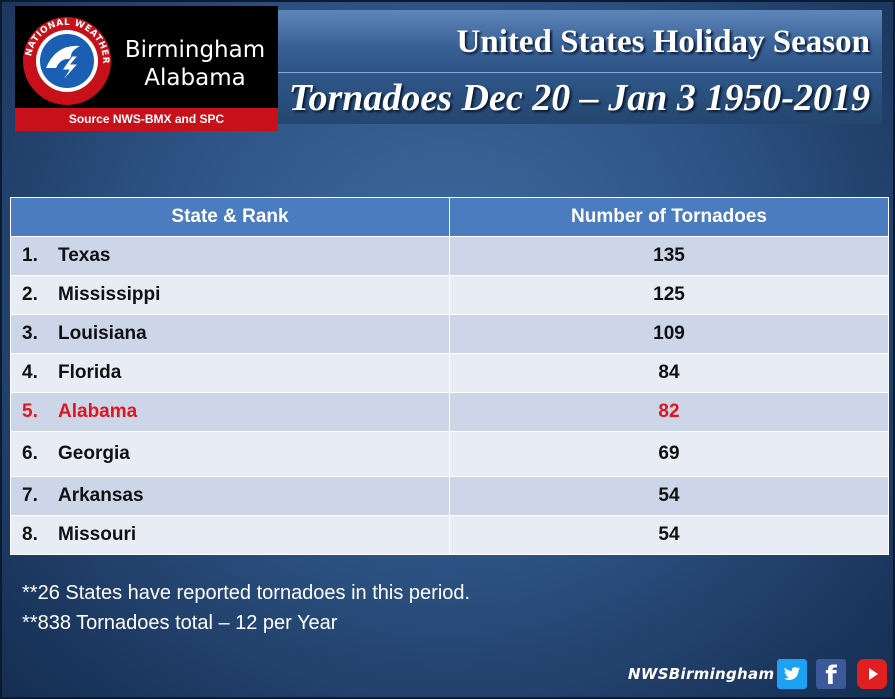 The height and width of the screenshot is (699, 895). What do you see at coordinates (97, 534) in the screenshot?
I see `state-name: Missouri` at bounding box center [97, 534].